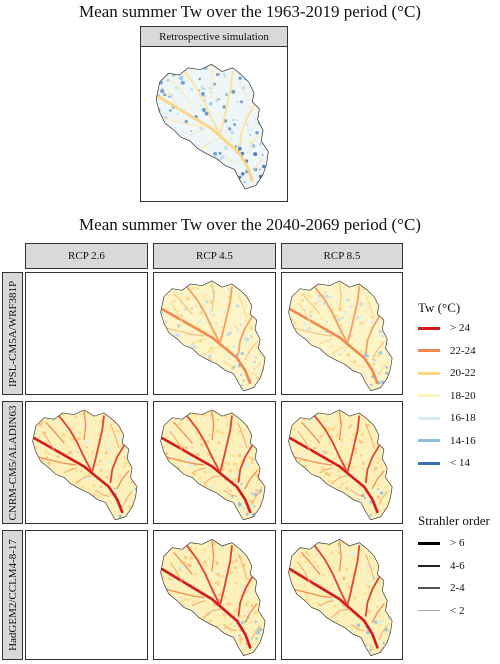 The width and height of the screenshot is (500, 664). Describe the element at coordinates (447, 351) in the screenshot. I see `legend-tw-item: 22-24` at that location.